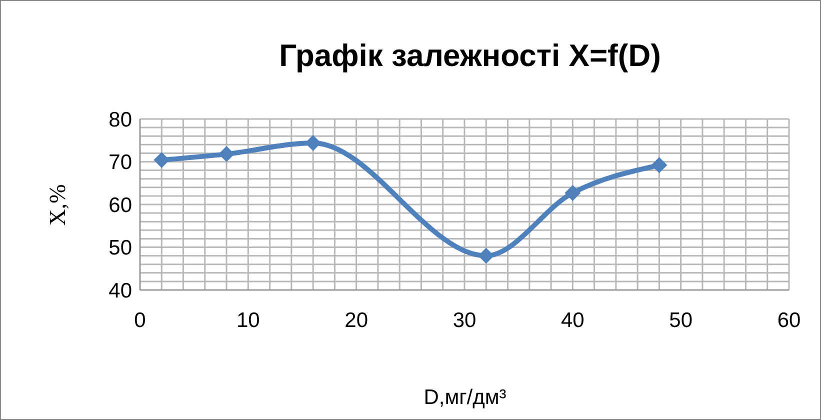  I want to click on y-tick-label: 60, so click(120, 205).